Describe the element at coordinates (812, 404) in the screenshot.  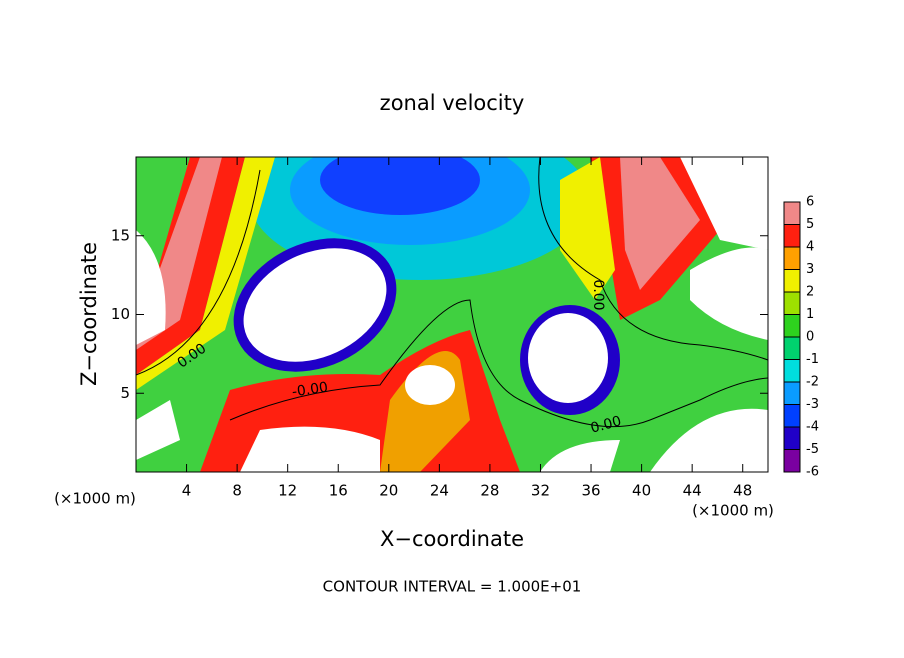
I see `colorbar-label: -3` at that location.